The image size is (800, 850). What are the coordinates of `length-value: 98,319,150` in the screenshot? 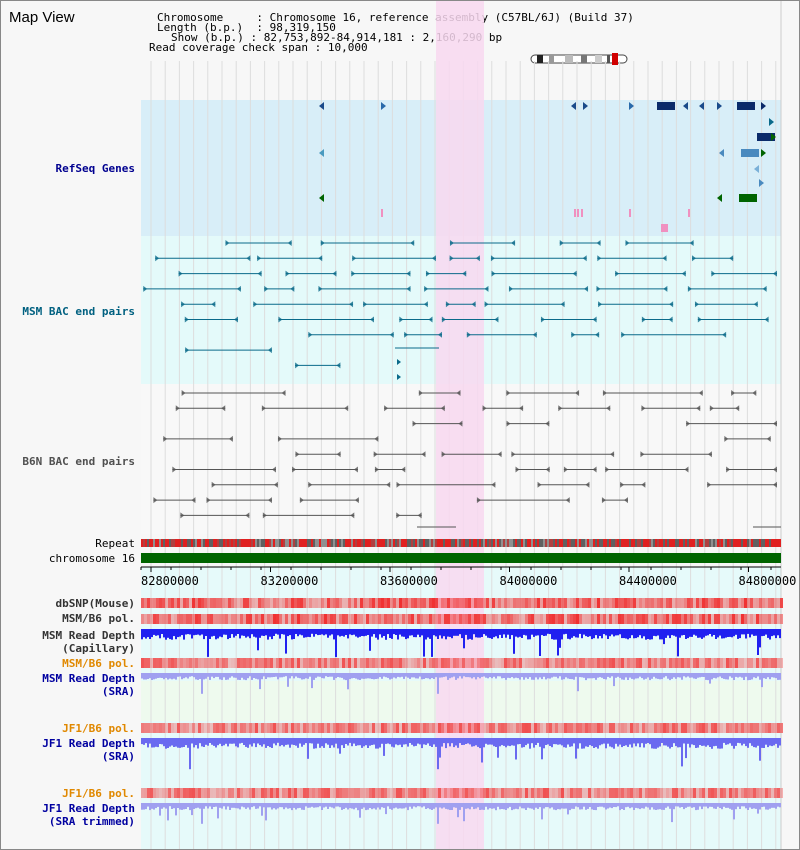 It's located at (302, 27).